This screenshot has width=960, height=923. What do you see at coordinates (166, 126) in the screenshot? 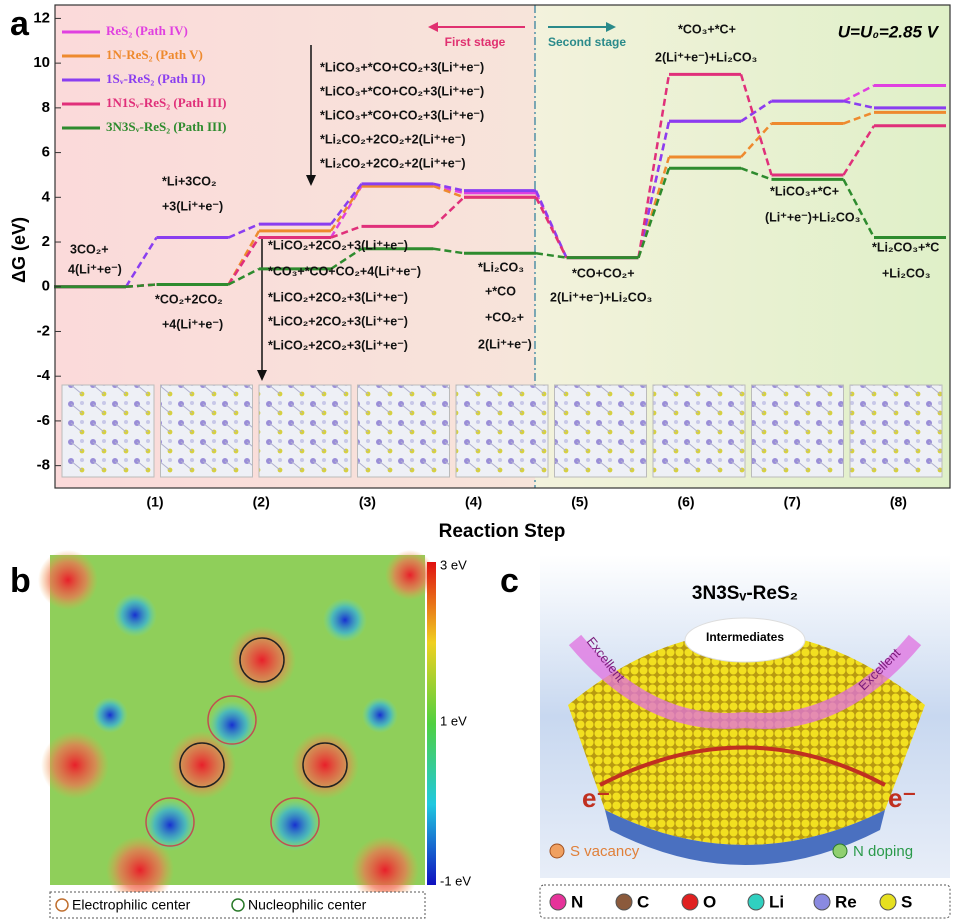
I see `legend-label: 3N3Sᵥ-ReS₂ (Path III)` at bounding box center [166, 126].